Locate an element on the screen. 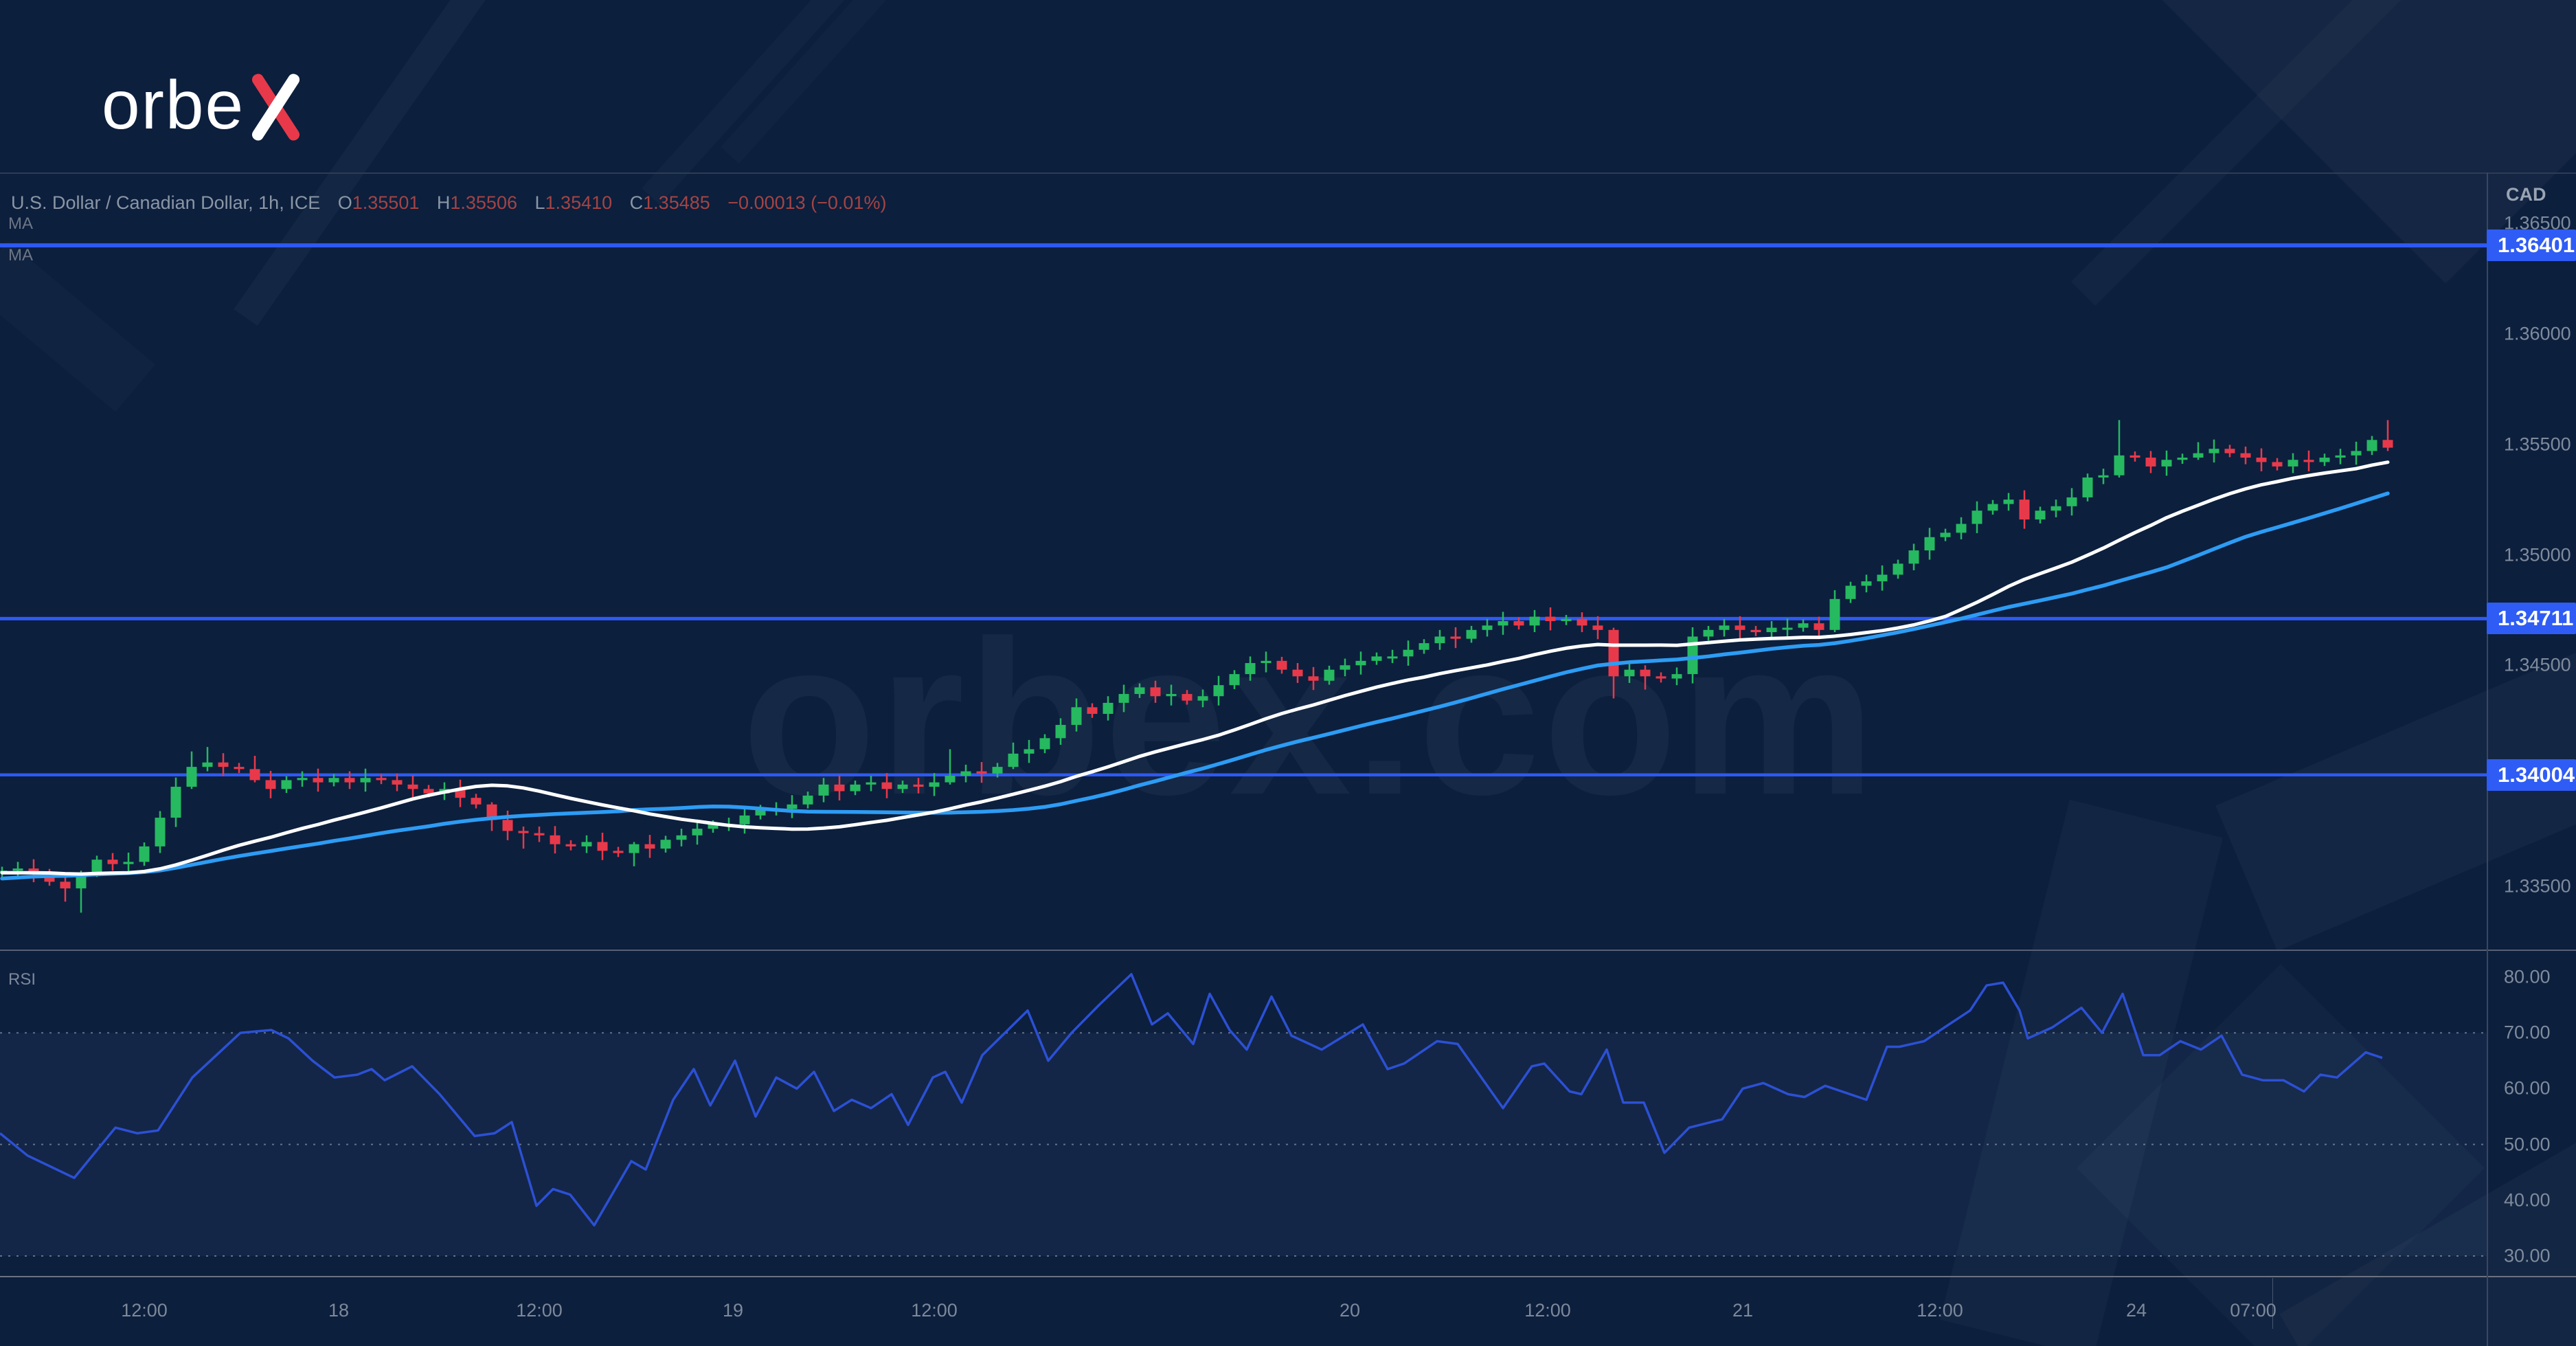 The width and height of the screenshot is (2576, 1346). high-value: 1.35506 is located at coordinates (483, 202).